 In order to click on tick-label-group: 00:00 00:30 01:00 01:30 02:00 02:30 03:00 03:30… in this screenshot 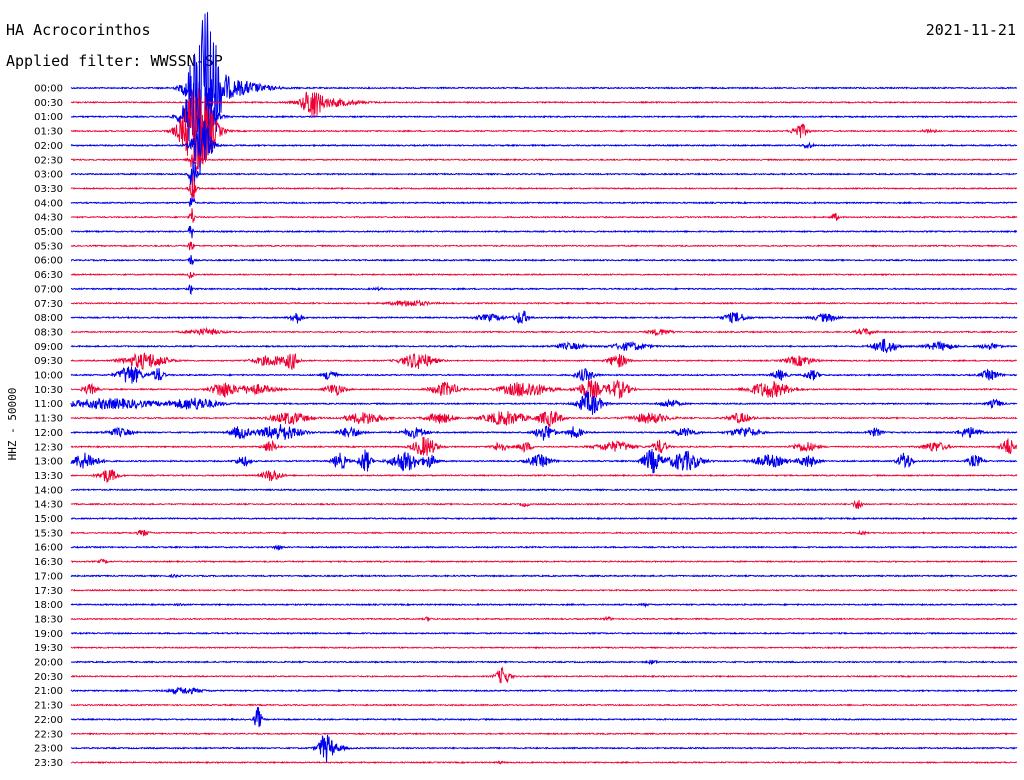, I will do `click(48, 426)`.